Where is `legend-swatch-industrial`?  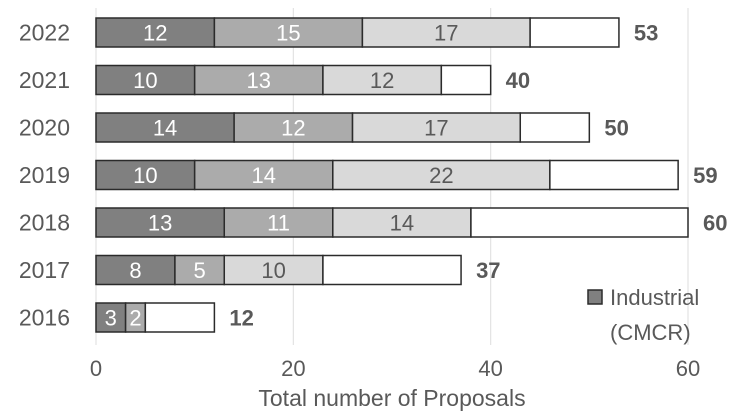
legend-swatch-industrial is located at coordinates (595, 297).